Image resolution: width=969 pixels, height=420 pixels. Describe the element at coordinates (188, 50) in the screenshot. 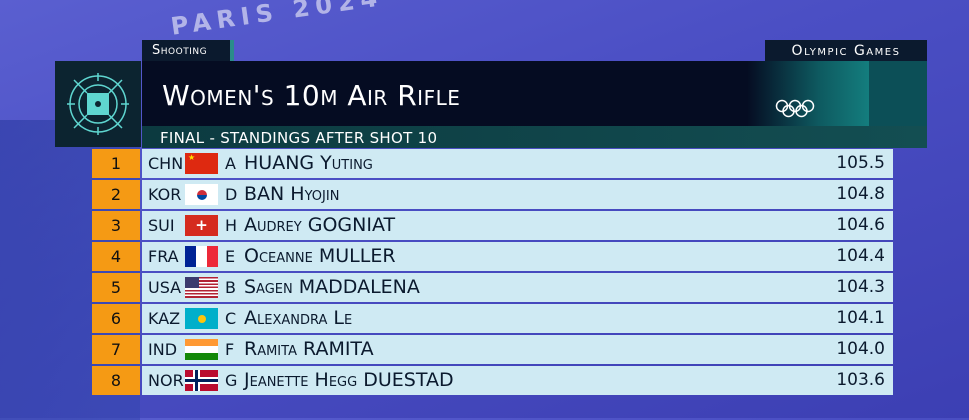

I see `sport-tab: Shooting` at that location.